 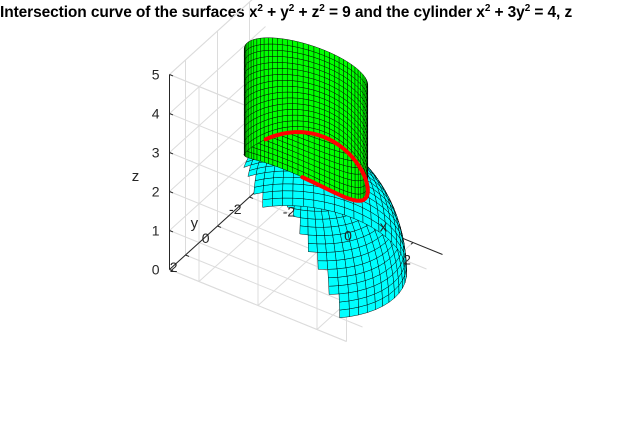 What do you see at coordinates (156, 75) in the screenshot?
I see `z-tick-label: 5` at bounding box center [156, 75].